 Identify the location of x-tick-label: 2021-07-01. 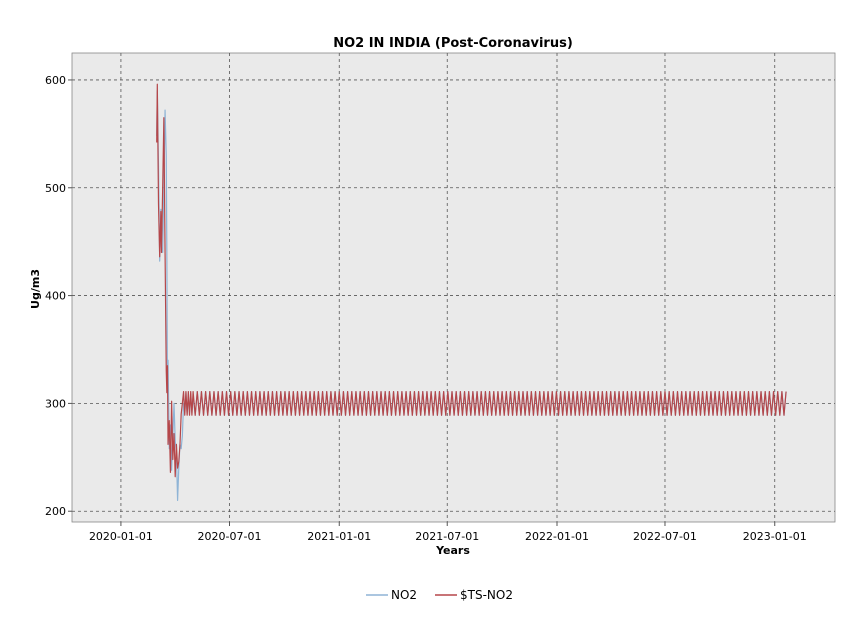
(447, 536).